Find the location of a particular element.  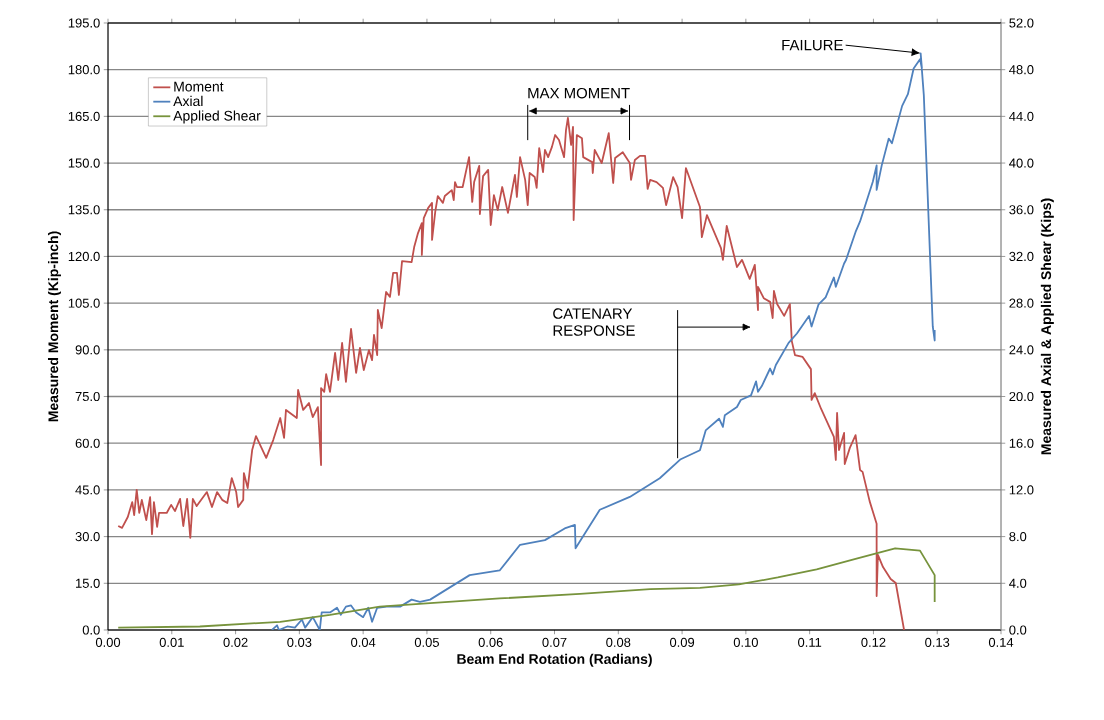

y2-tick-label: 40.0 is located at coordinates (1021, 163).